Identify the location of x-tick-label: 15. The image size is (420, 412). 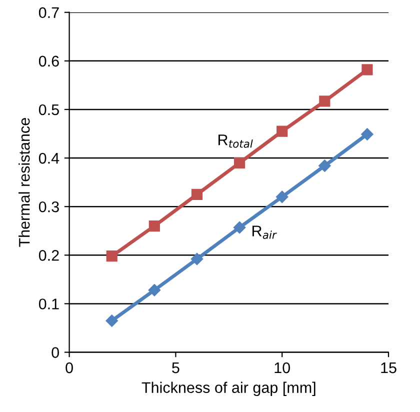
(388, 368).